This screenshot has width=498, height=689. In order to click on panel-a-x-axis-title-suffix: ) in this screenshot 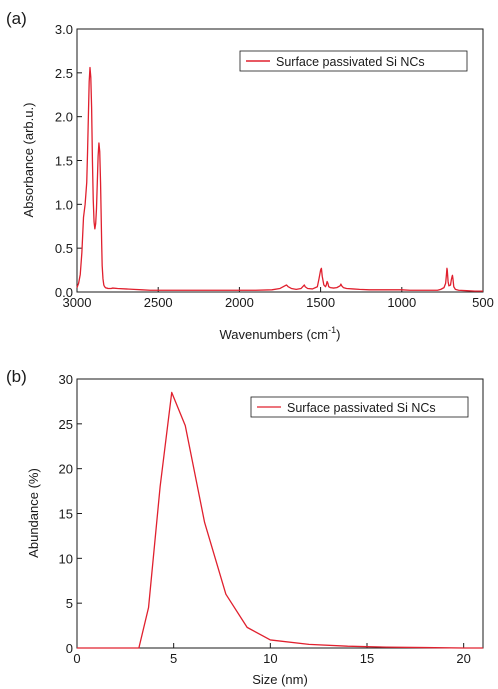, I will do `click(338, 334)`.